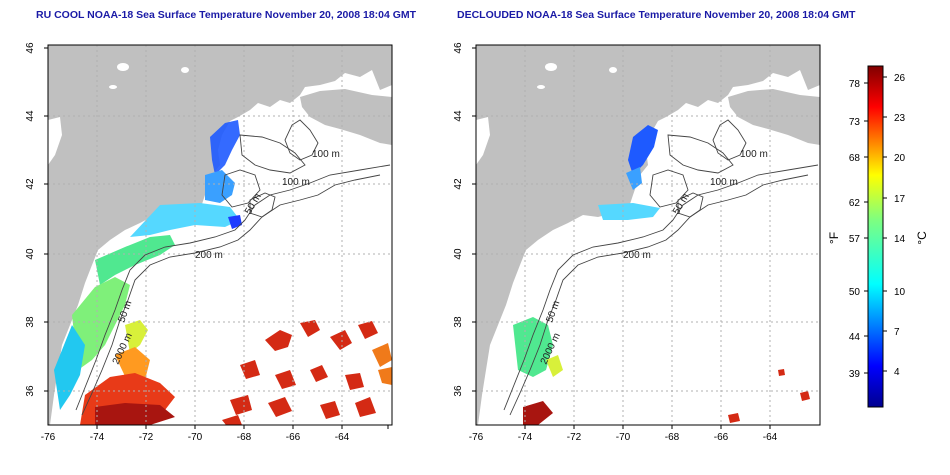 Image resolution: width=950 pixels, height=475 pixels. Describe the element at coordinates (855, 292) in the screenshot. I see `colorbar-f-tick: 50` at that location.